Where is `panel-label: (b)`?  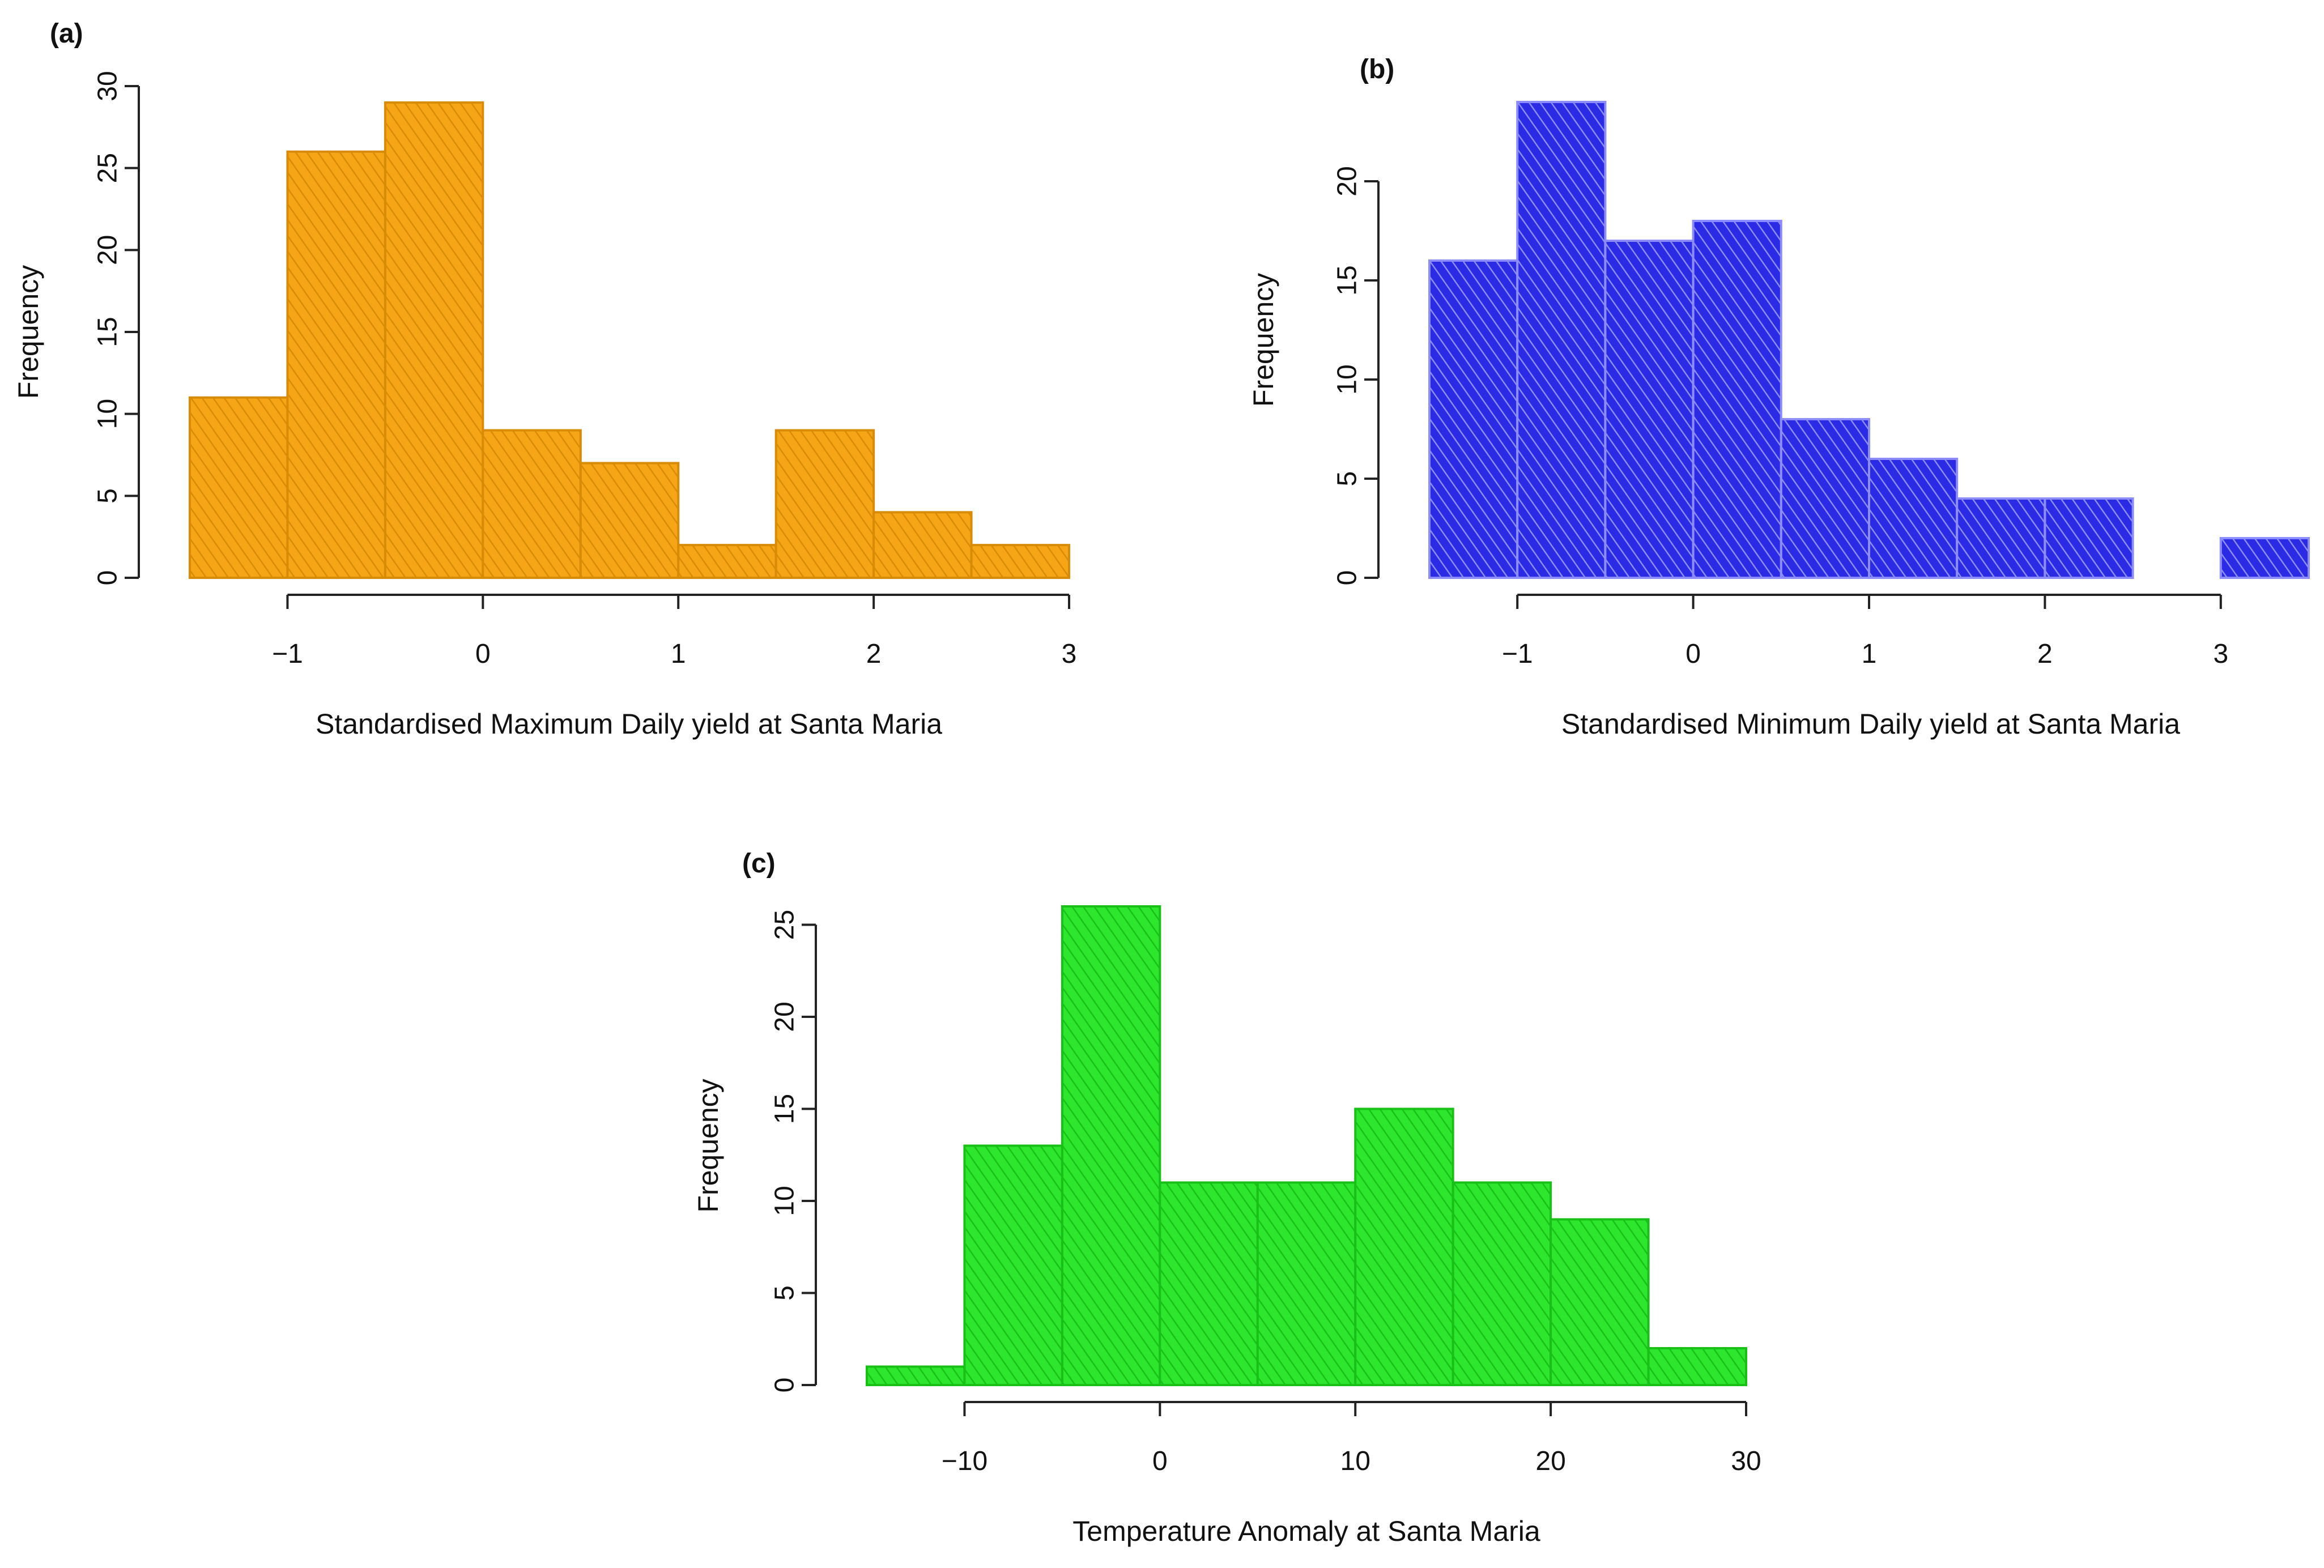
panel-label: (b) is located at coordinates (1377, 69).